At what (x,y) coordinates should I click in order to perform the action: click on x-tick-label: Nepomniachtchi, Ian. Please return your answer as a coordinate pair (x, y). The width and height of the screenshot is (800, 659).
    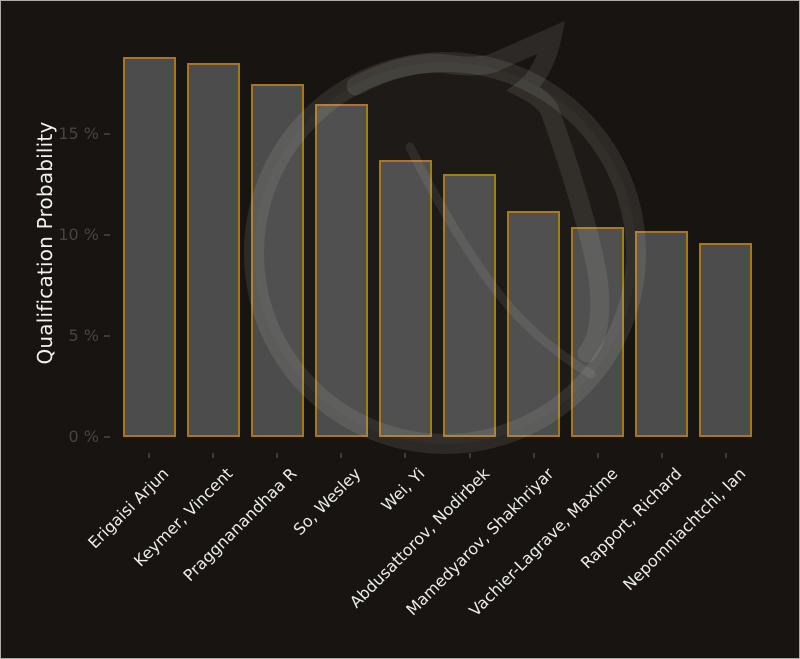
    Looking at the image, I should click on (684, 529).